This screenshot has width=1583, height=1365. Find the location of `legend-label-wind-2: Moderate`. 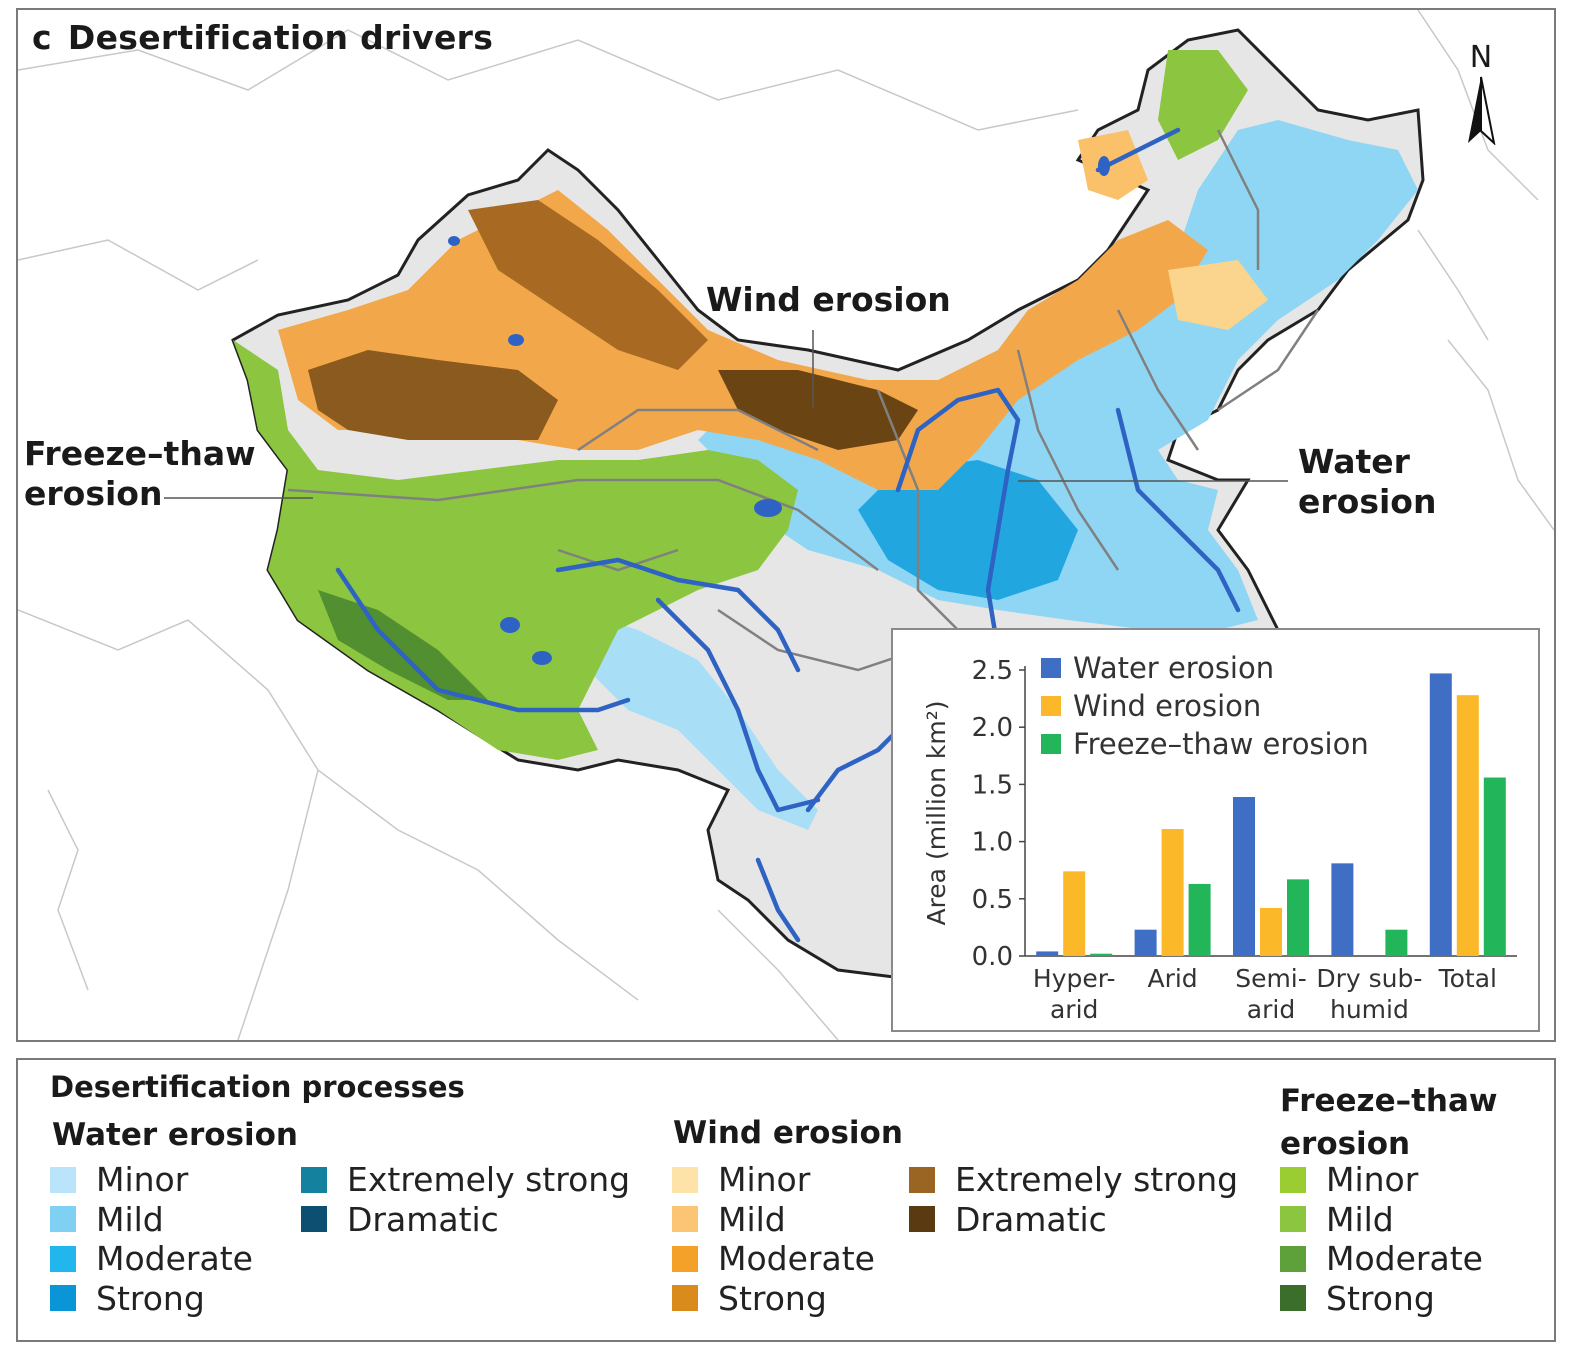

legend-label-wind-2: Moderate is located at coordinates (796, 1258).